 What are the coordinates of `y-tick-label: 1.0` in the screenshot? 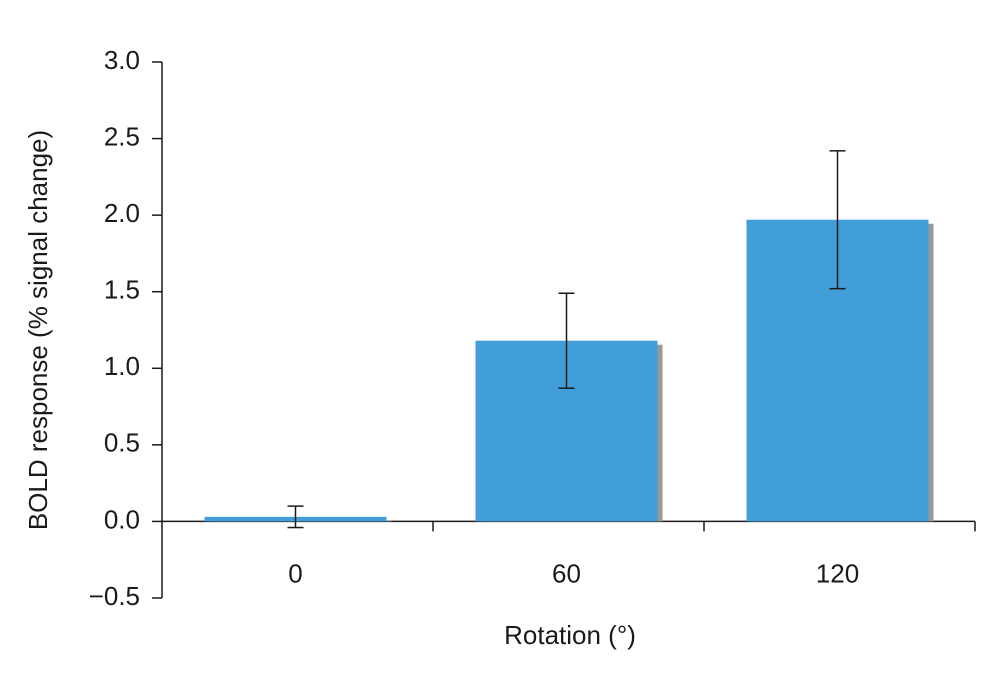 It's located at (122, 366).